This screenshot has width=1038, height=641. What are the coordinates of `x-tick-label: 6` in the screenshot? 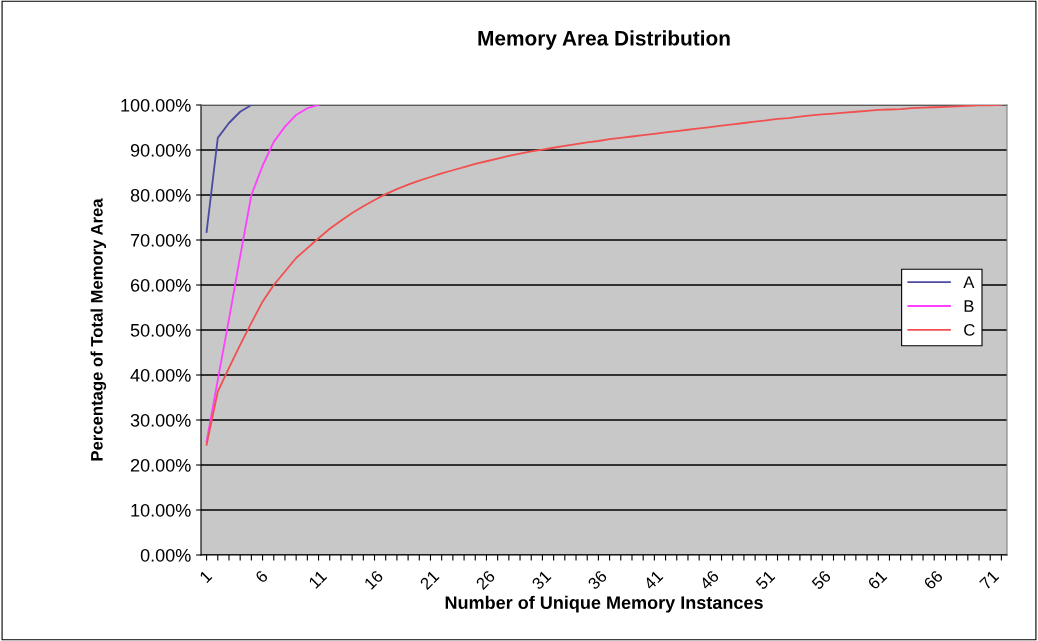 It's located at (261, 576).